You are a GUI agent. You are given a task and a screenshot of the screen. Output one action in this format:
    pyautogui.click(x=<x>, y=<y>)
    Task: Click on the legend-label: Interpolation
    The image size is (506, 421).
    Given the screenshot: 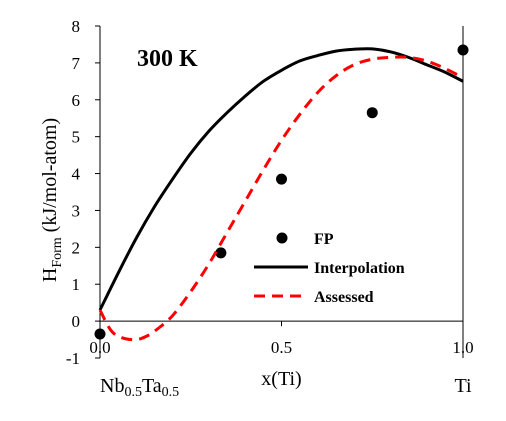 What is the action you would take?
    pyautogui.click(x=359, y=268)
    